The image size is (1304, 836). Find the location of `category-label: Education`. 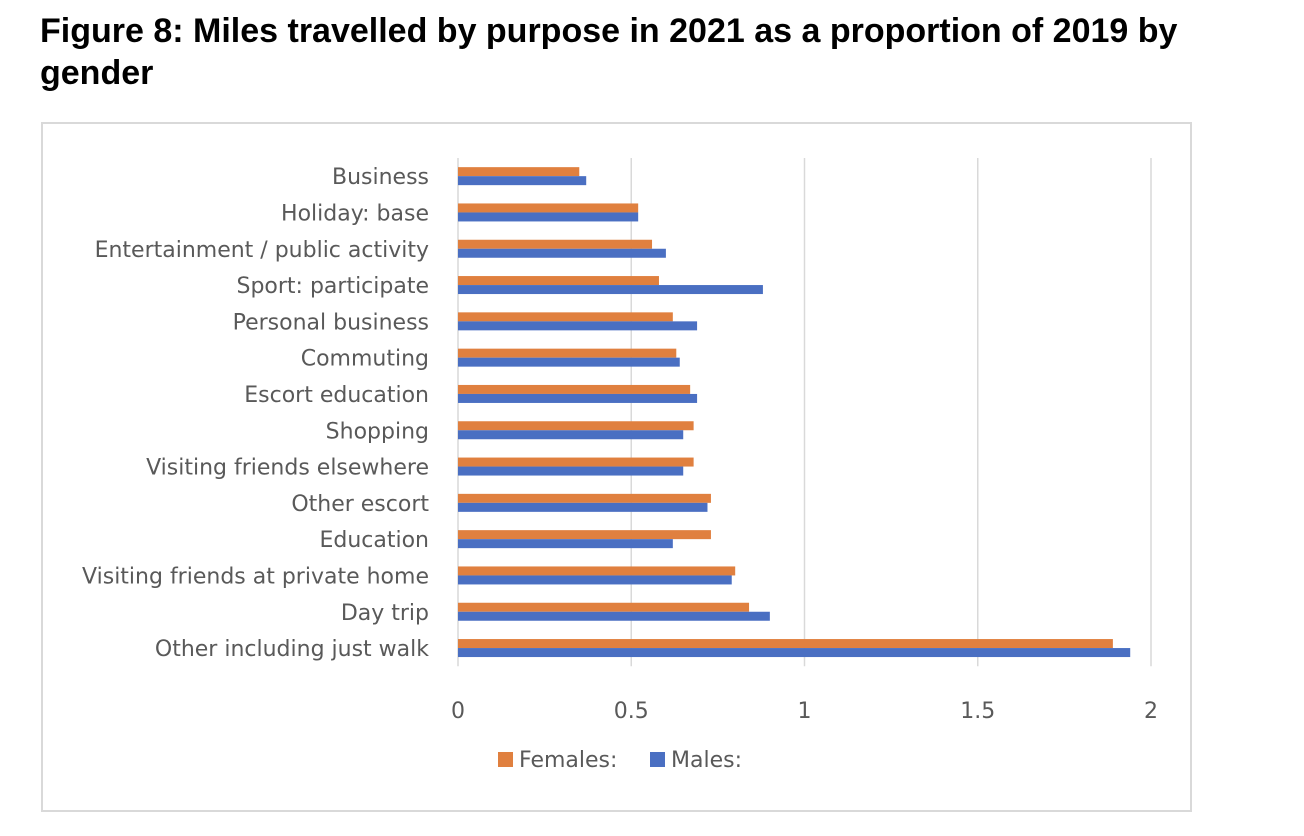

category-label: Education is located at coordinates (374, 540).